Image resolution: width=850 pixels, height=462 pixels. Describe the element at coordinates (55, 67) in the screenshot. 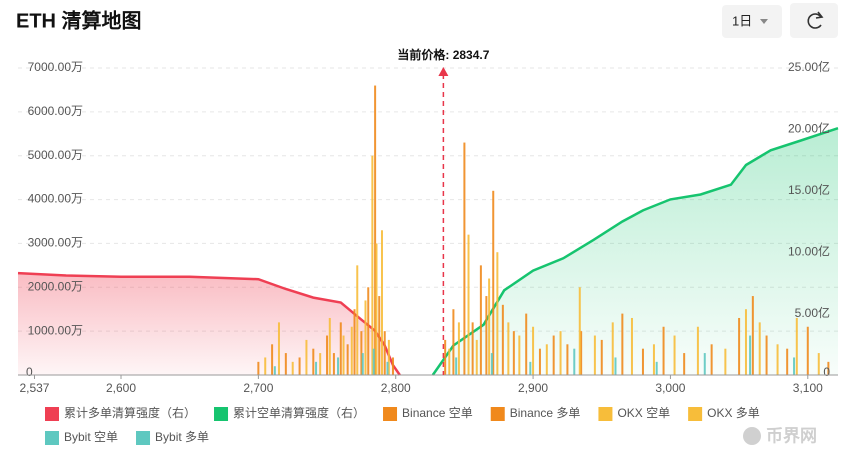

I see `y-tick-label: 7000.00万` at that location.